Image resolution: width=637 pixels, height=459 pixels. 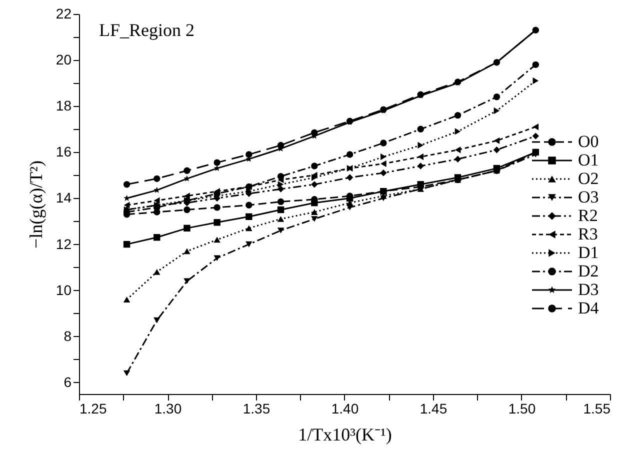 I want to click on y-tick-label: 6, so click(x=68, y=382).